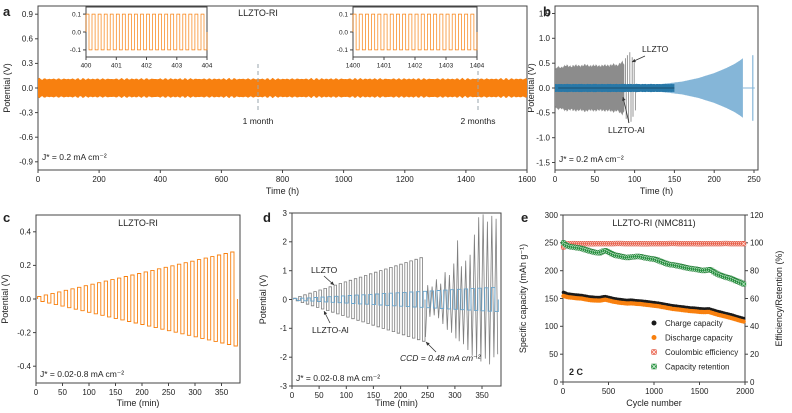 The width and height of the screenshot is (792, 413). Describe the element at coordinates (284, 386) in the screenshot. I see `chart-element: -3` at that location.